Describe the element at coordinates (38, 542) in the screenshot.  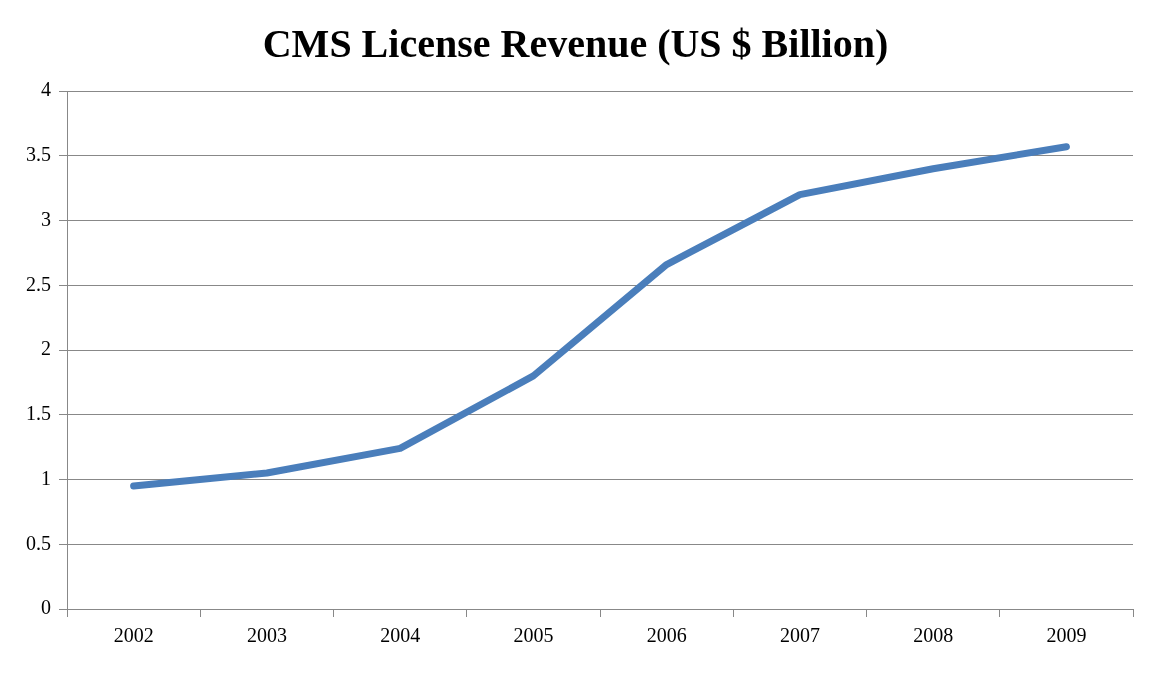
I see `y-tick-label: 0.5` at that location.